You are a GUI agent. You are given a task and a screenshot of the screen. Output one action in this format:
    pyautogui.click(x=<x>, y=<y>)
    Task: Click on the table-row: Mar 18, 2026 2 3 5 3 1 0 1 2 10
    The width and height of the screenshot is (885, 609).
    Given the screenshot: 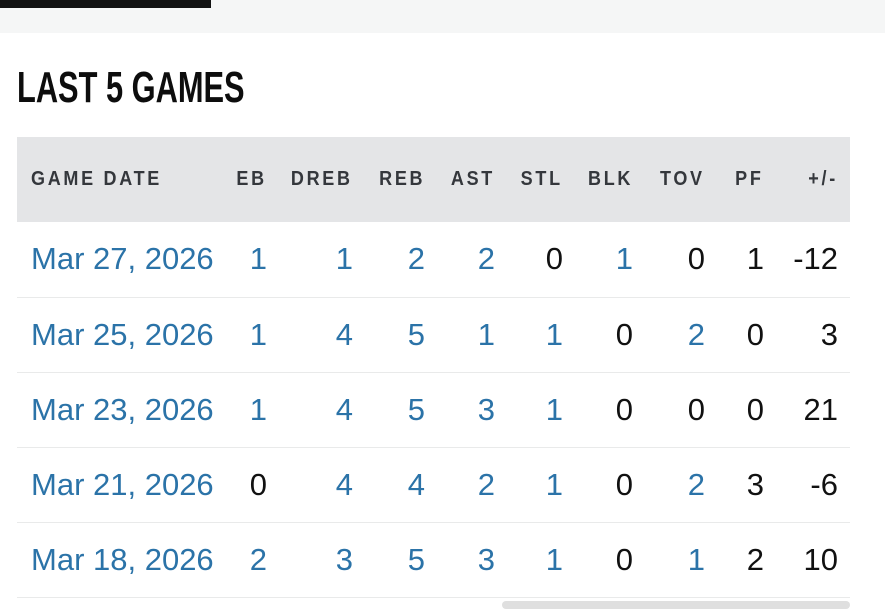 What is the action you would take?
    pyautogui.click(x=433, y=560)
    